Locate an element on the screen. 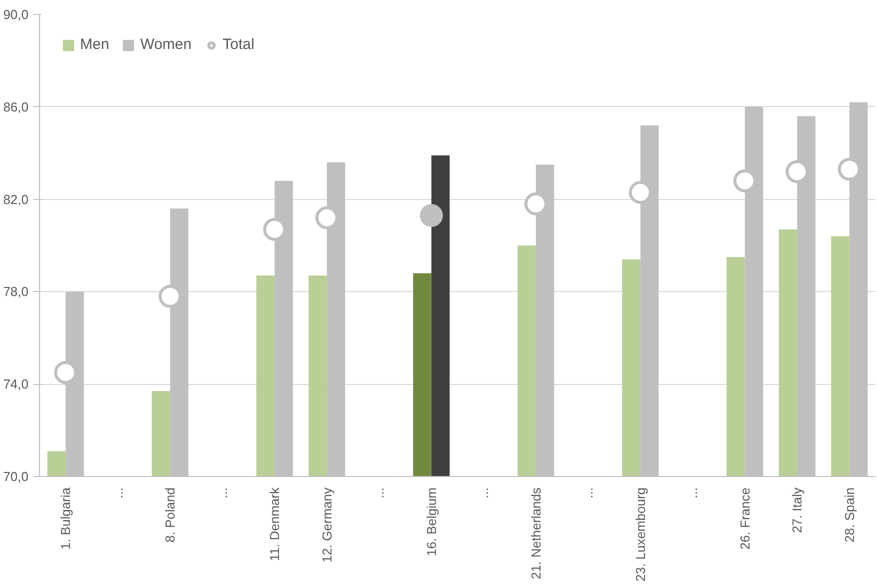 This screenshot has height=584, width=877. x-tick-label: 11. Denmark is located at coordinates (274, 524).